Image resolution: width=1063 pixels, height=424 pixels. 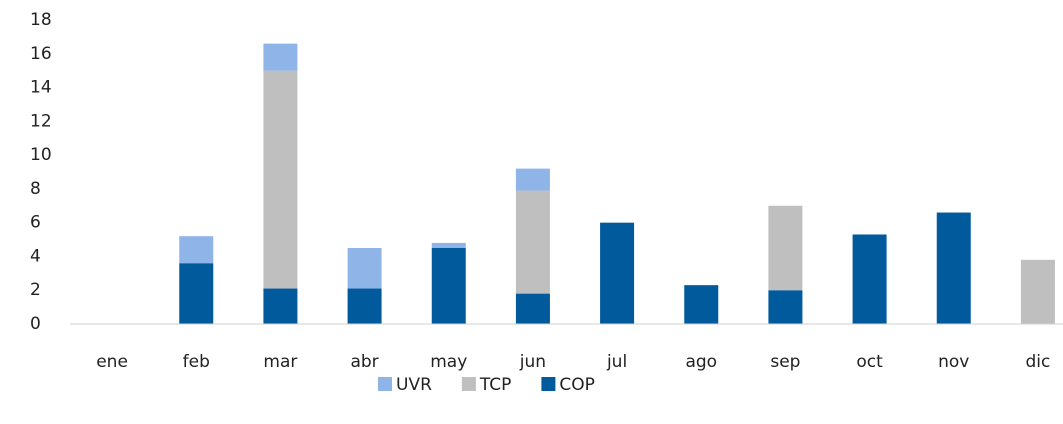 I want to click on x-tick-label: may, so click(x=448, y=362).